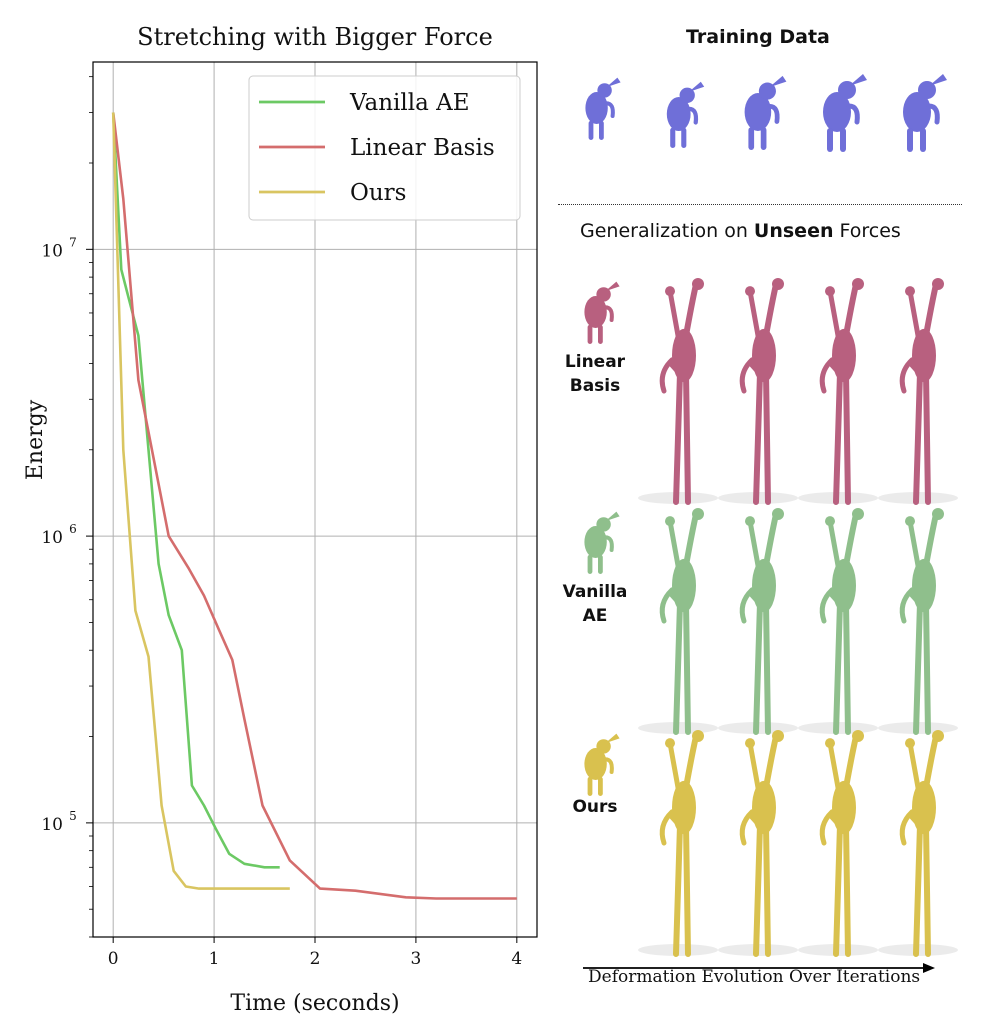 Image resolution: width=996 pixels, height=1020 pixels. I want to click on row-label-vanilla-ae: Vanilla AE, so click(595, 604).